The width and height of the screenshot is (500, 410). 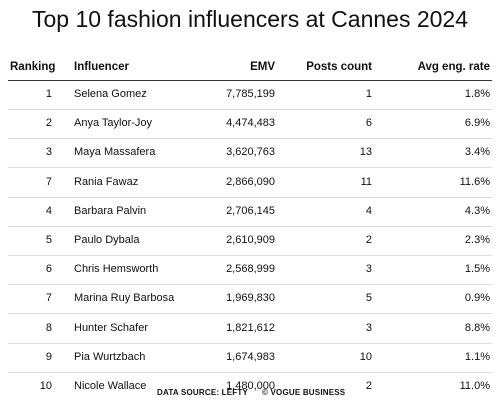 I want to click on table-cell: 4,474,483, so click(x=250, y=123).